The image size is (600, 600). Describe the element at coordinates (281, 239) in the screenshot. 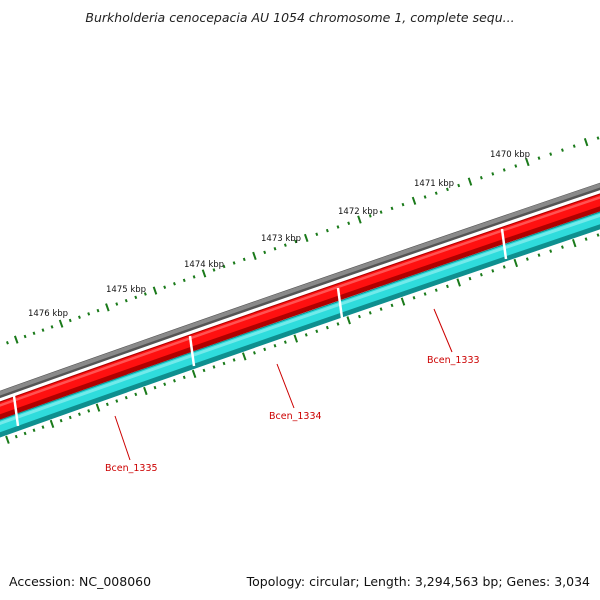

I see `scale-label-1473: 1473 kbp` at that location.